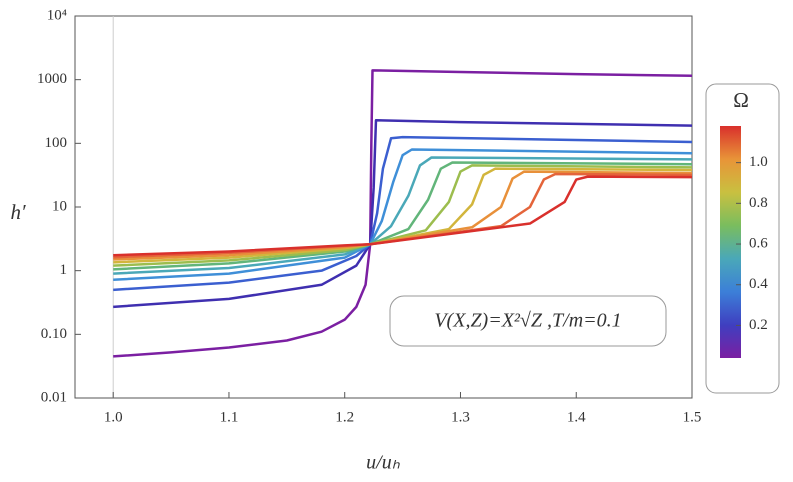 The image size is (793, 482). I want to click on annotation: V(X,Z)=X²√Z ,T/m=0.1, so click(527, 321).